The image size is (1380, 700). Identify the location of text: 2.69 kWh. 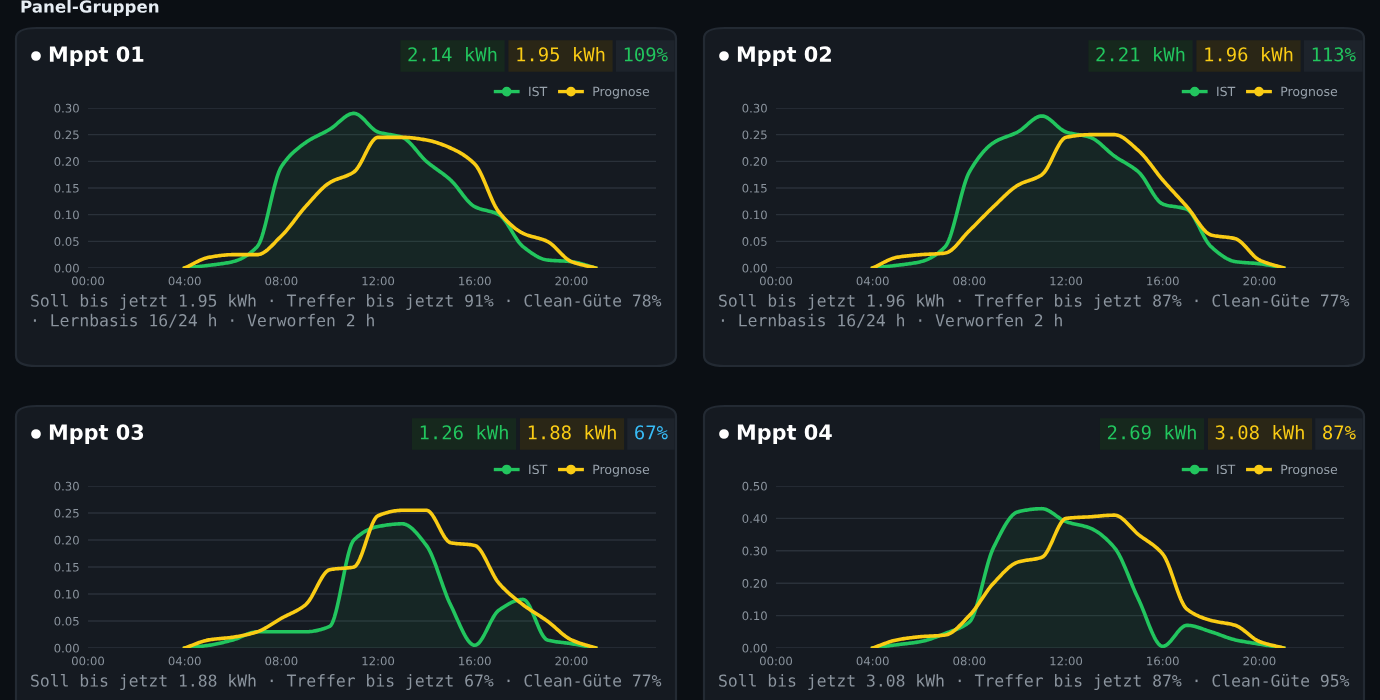
(1151, 432).